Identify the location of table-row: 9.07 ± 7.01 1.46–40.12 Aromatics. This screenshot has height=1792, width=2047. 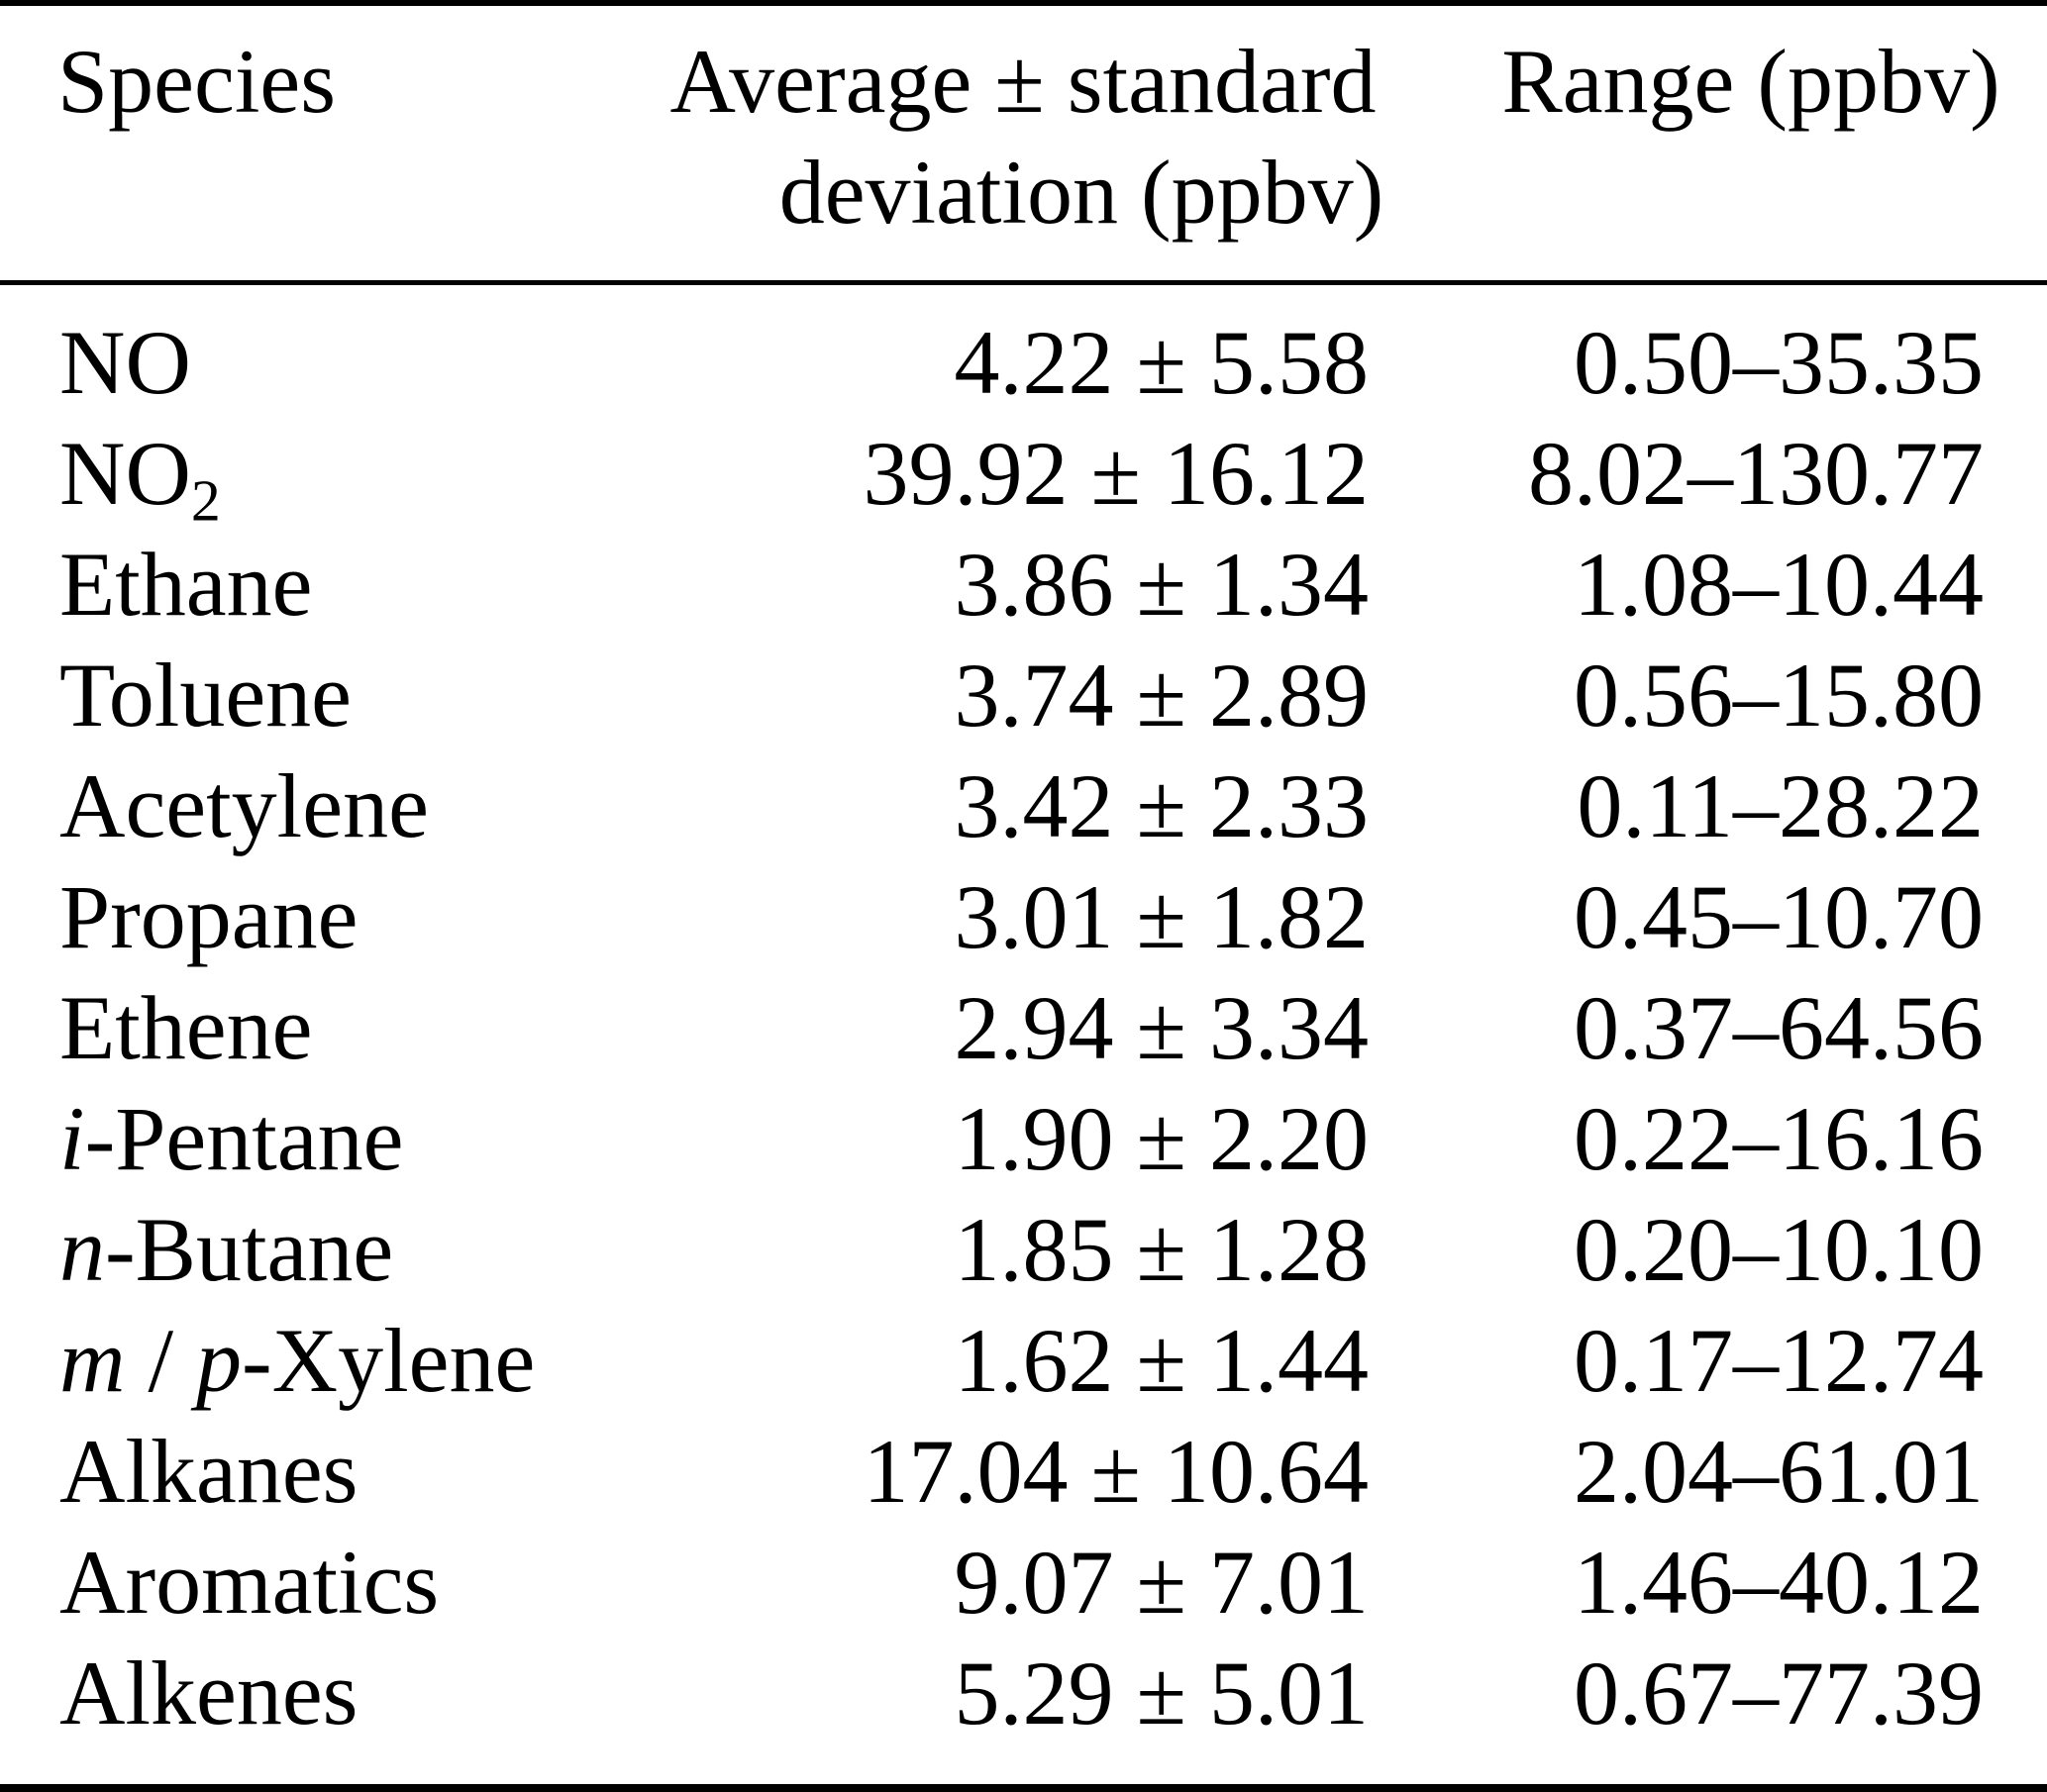
(1023, 1582).